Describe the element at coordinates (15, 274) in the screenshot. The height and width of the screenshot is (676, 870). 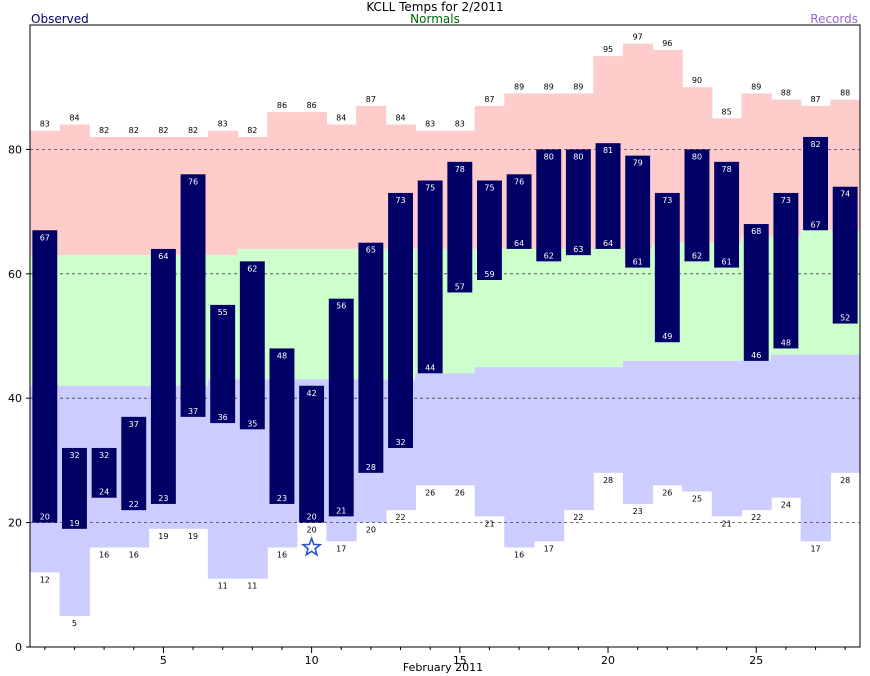
I see `y-tick-label-60: 60` at that location.